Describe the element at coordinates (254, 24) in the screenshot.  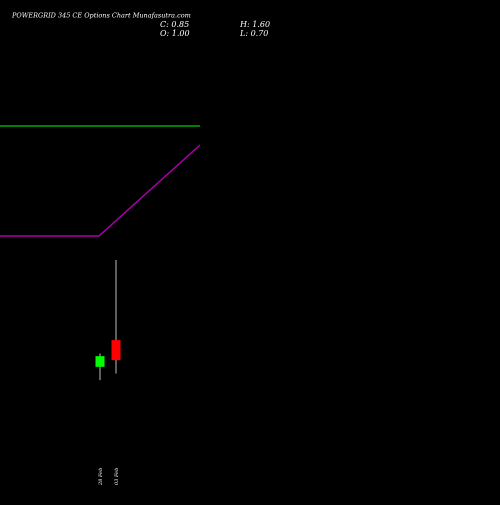
I see `high-value: H: 1.60` at that location.